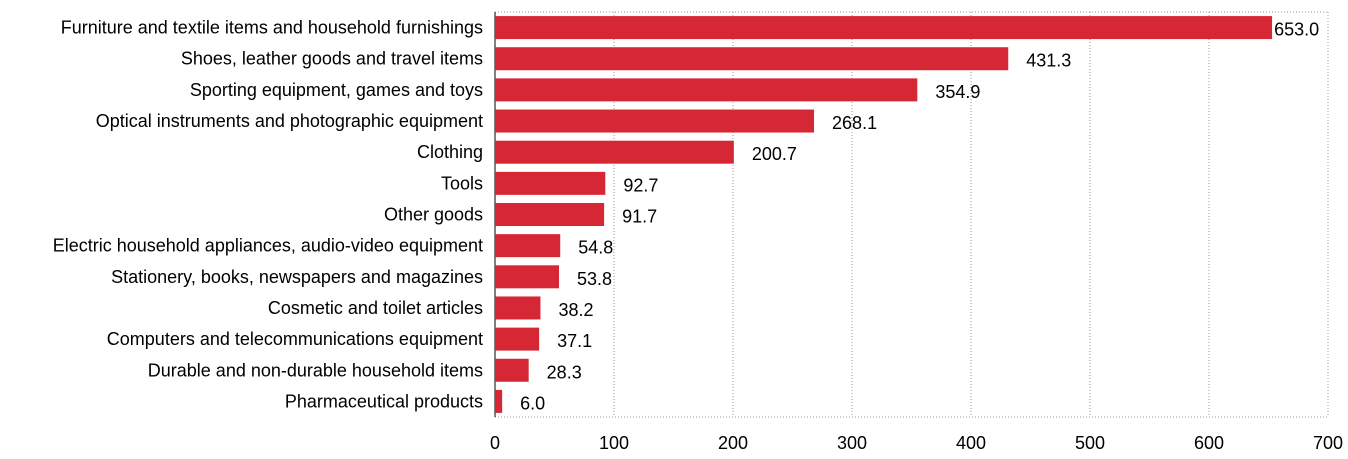 The width and height of the screenshot is (1348, 459). Describe the element at coordinates (733, 443) in the screenshot. I see `x-tick-label: 200` at that location.